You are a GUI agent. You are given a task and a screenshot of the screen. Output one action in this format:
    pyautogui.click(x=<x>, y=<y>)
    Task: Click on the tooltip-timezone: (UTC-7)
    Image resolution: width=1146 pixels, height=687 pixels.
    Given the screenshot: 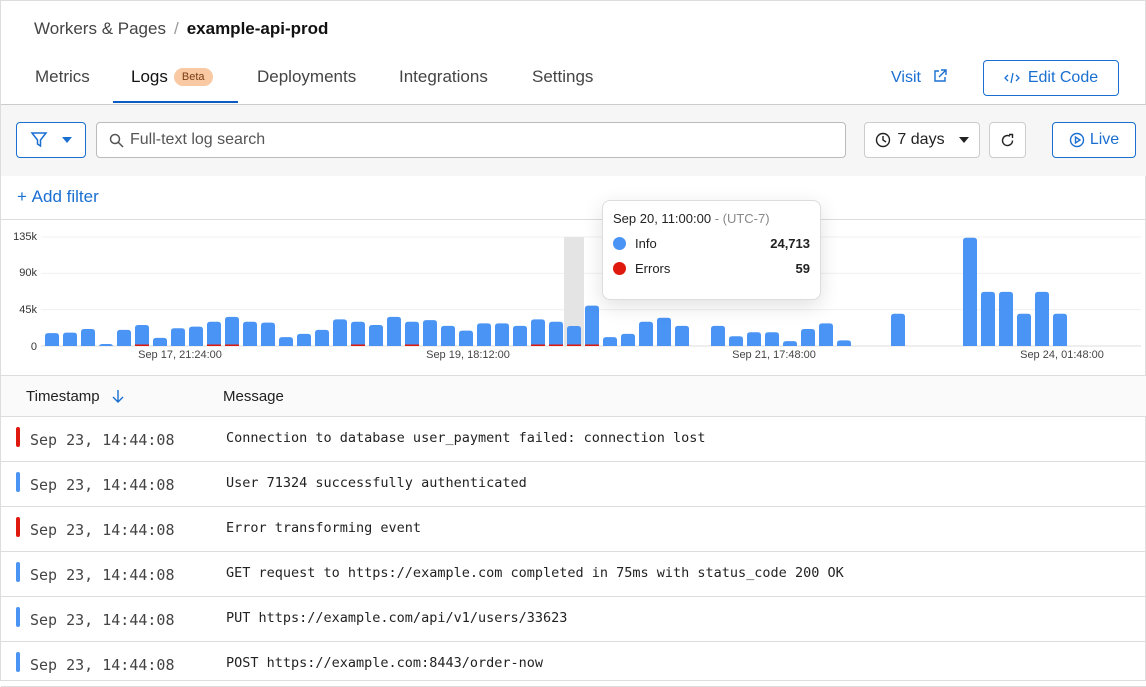 What is the action you would take?
    pyautogui.click(x=746, y=218)
    